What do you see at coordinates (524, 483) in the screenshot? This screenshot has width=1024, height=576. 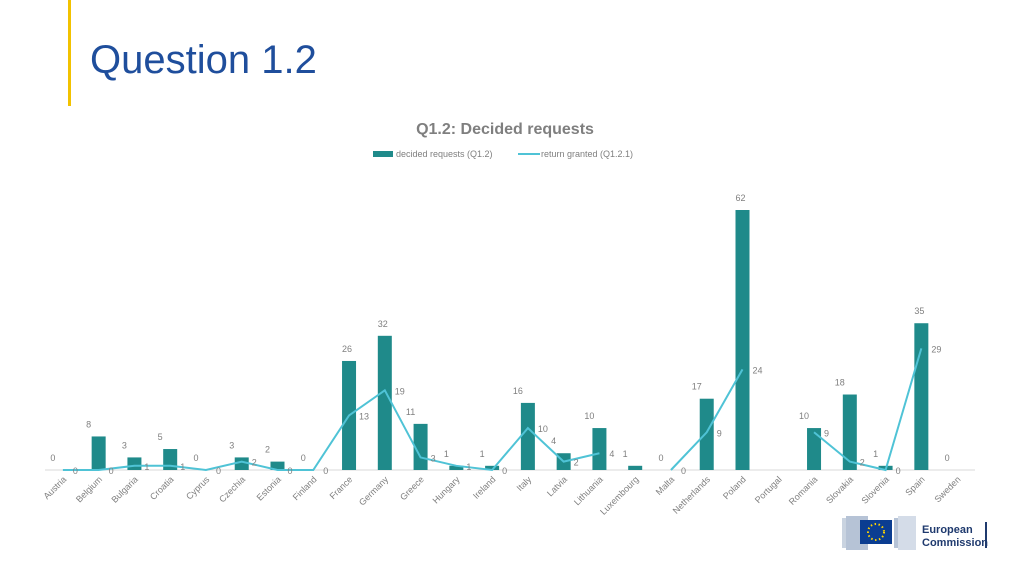 I see `x-tick-label: Italy` at bounding box center [524, 483].